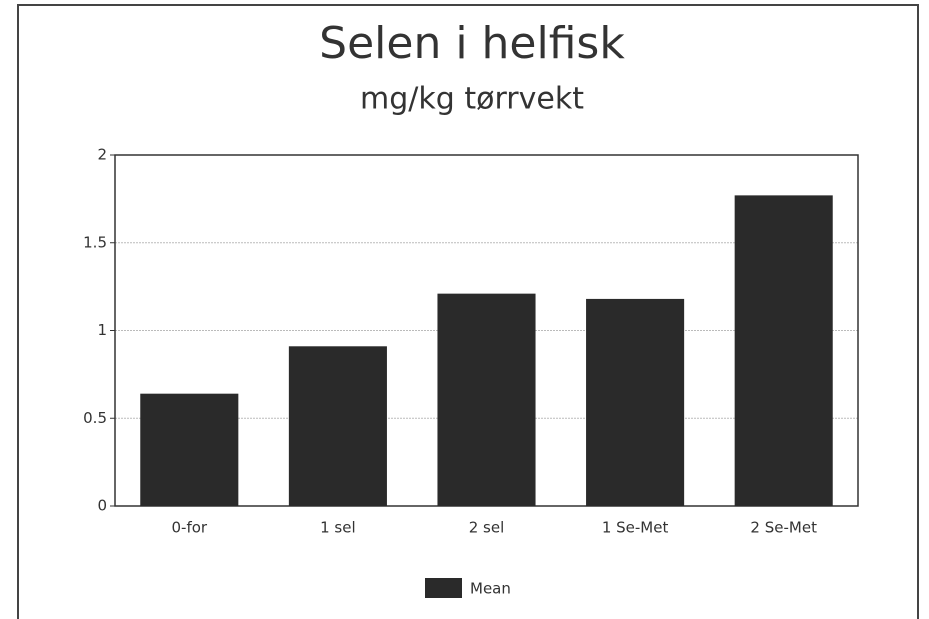  What do you see at coordinates (338, 528) in the screenshot?
I see `x-tick-label: 1 sel` at bounding box center [338, 528].